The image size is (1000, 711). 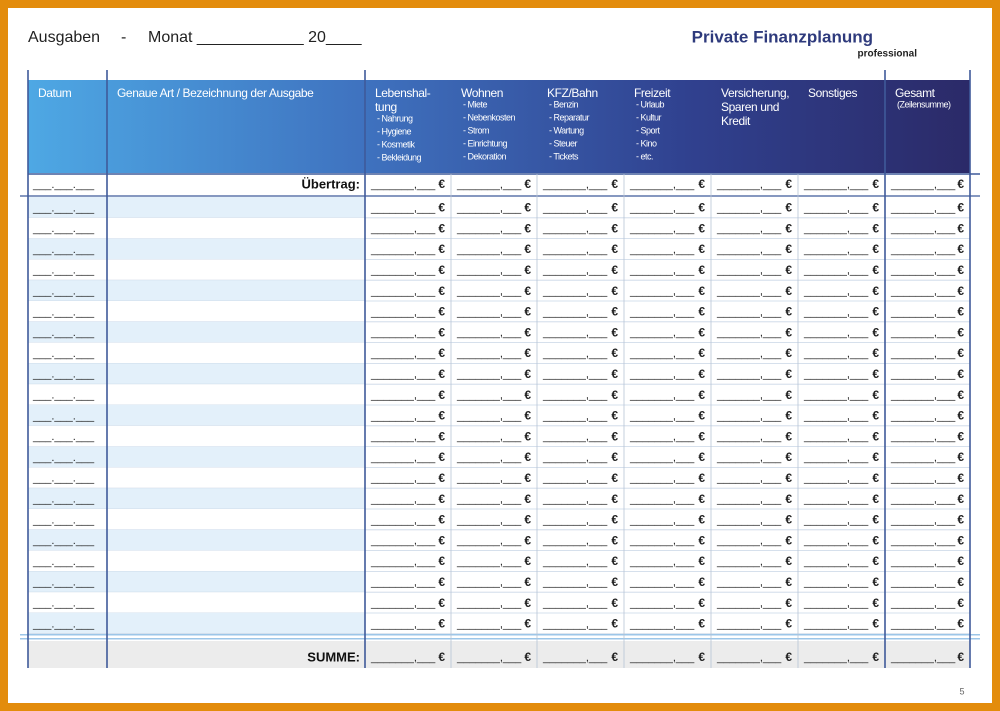 I want to click on column-header: Lebenshal-, so click(x=403, y=93).